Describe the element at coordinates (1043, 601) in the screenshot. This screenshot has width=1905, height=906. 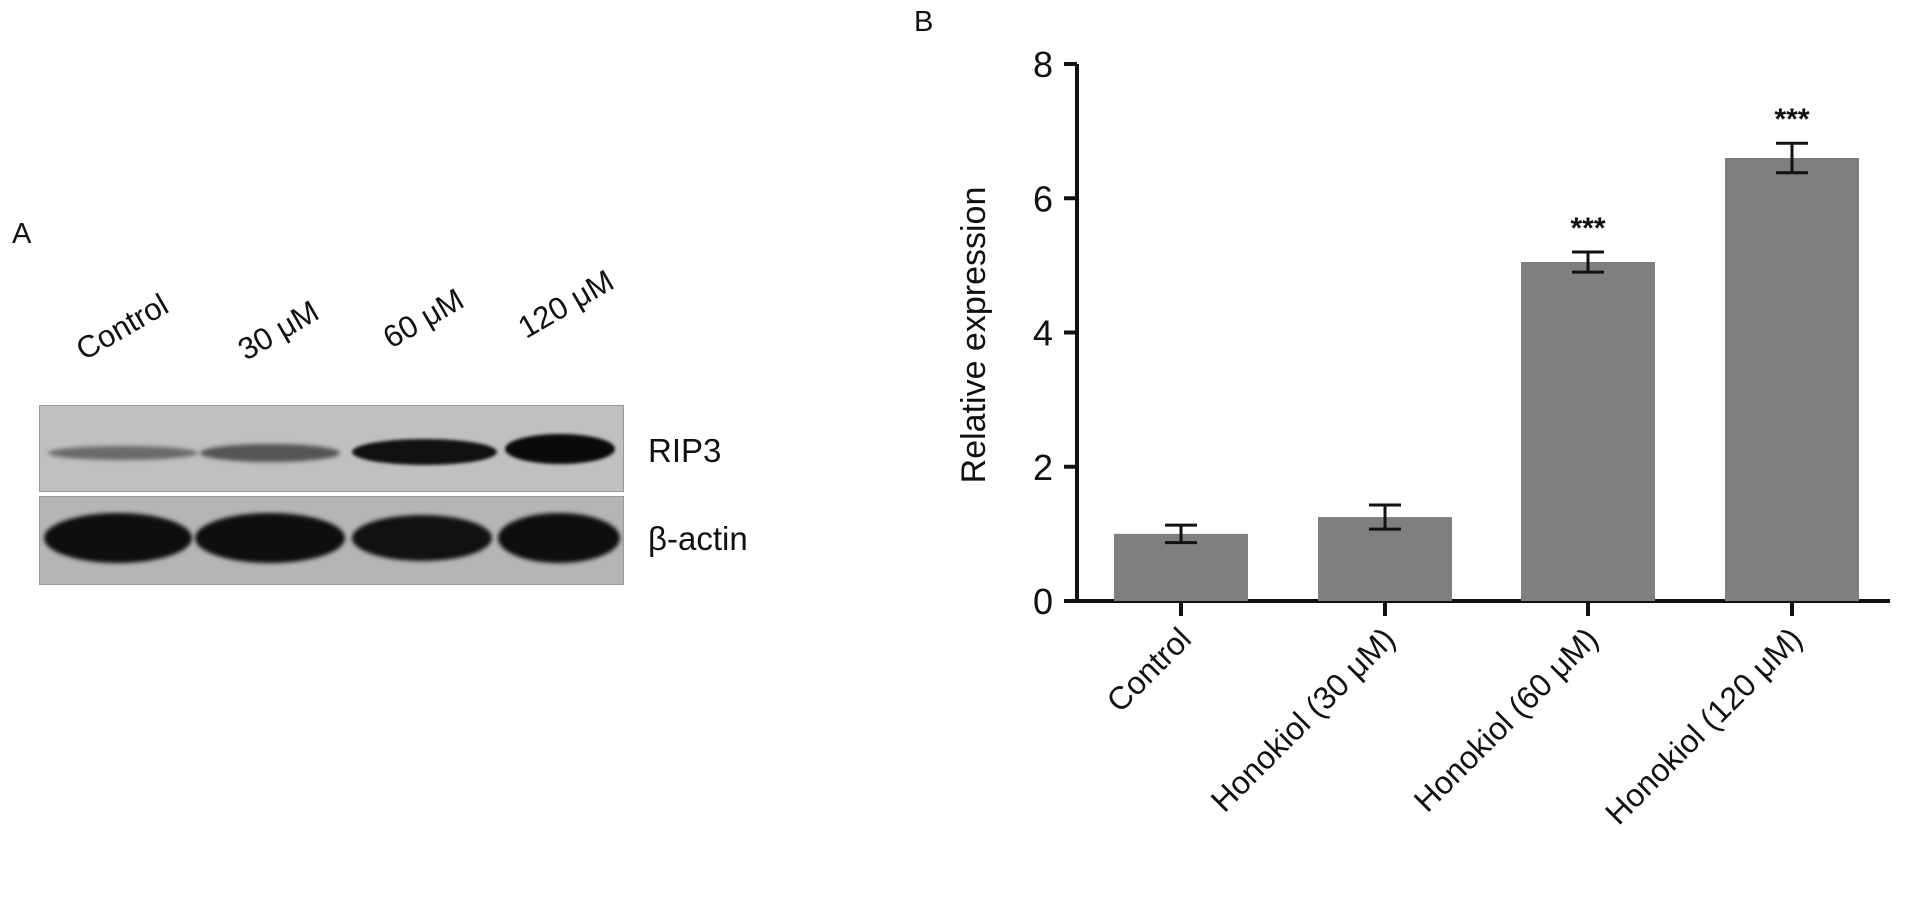
I see `y-tick-label: 0` at that location.